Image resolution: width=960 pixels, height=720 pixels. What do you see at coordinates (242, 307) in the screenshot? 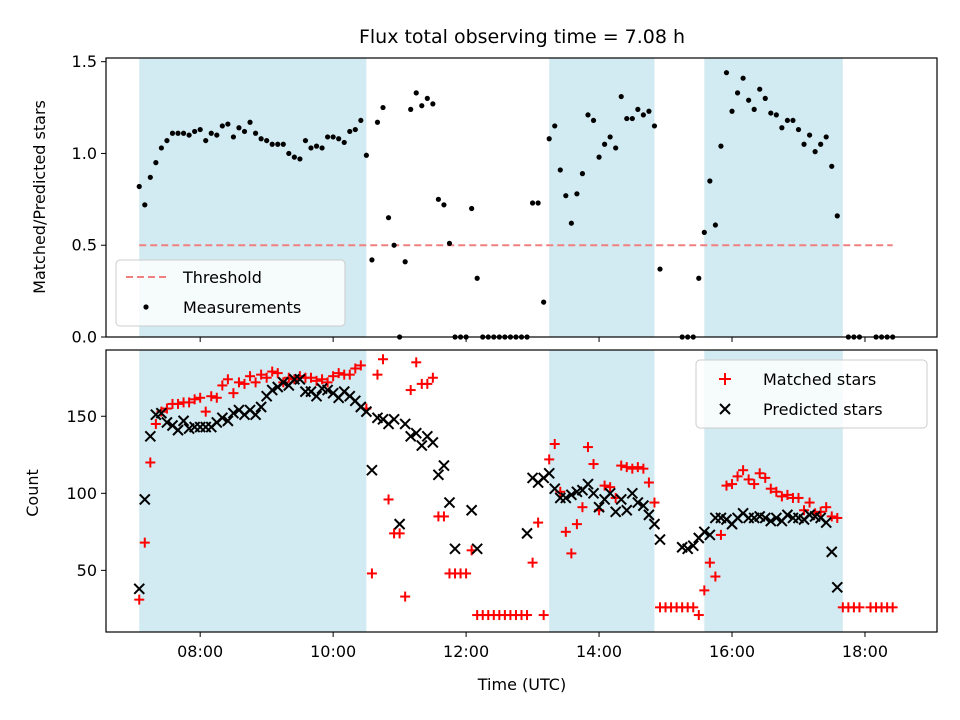
I see `measurements-legend-label: Measurements` at bounding box center [242, 307].